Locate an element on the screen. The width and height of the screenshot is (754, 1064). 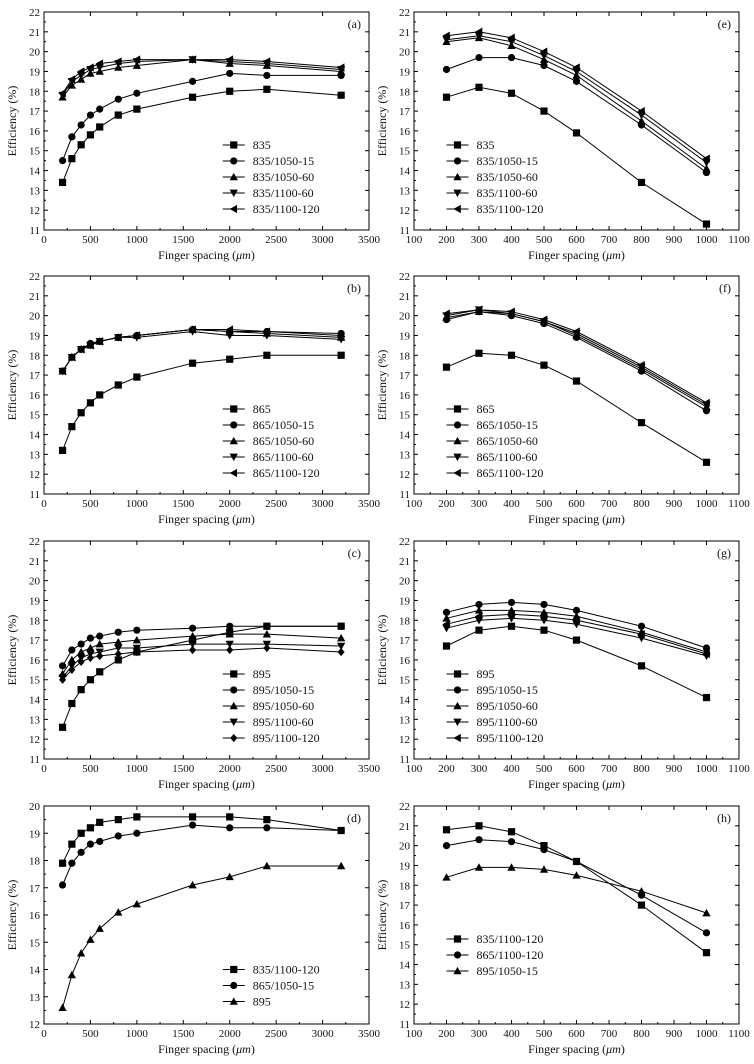
plot-frame is located at coordinates (206, 915).